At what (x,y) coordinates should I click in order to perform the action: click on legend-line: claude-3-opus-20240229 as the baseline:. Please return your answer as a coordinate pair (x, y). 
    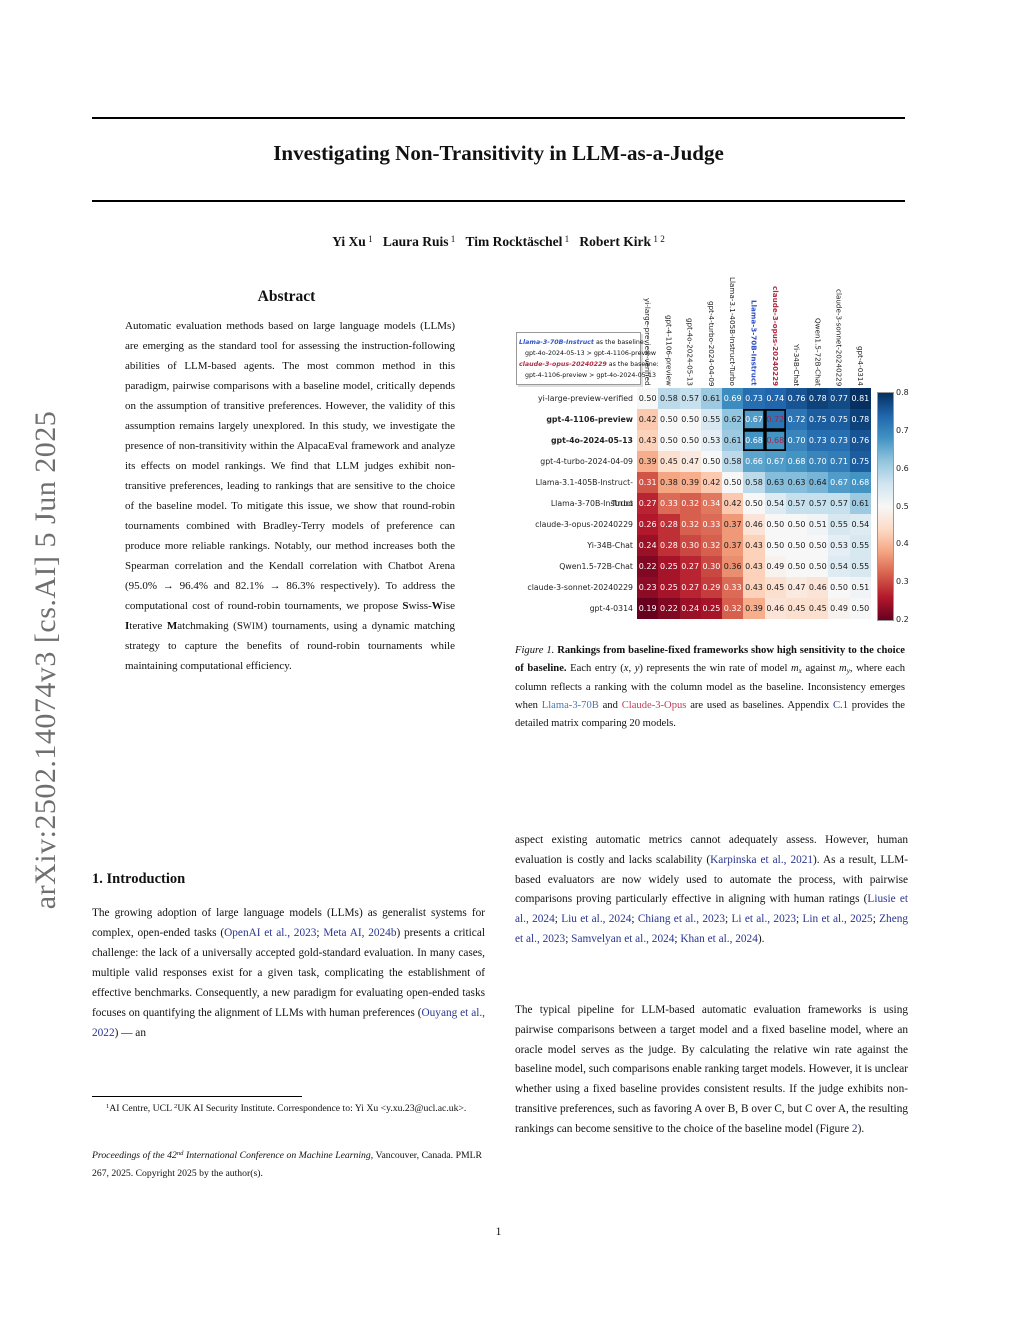
    Looking at the image, I should click on (589, 364).